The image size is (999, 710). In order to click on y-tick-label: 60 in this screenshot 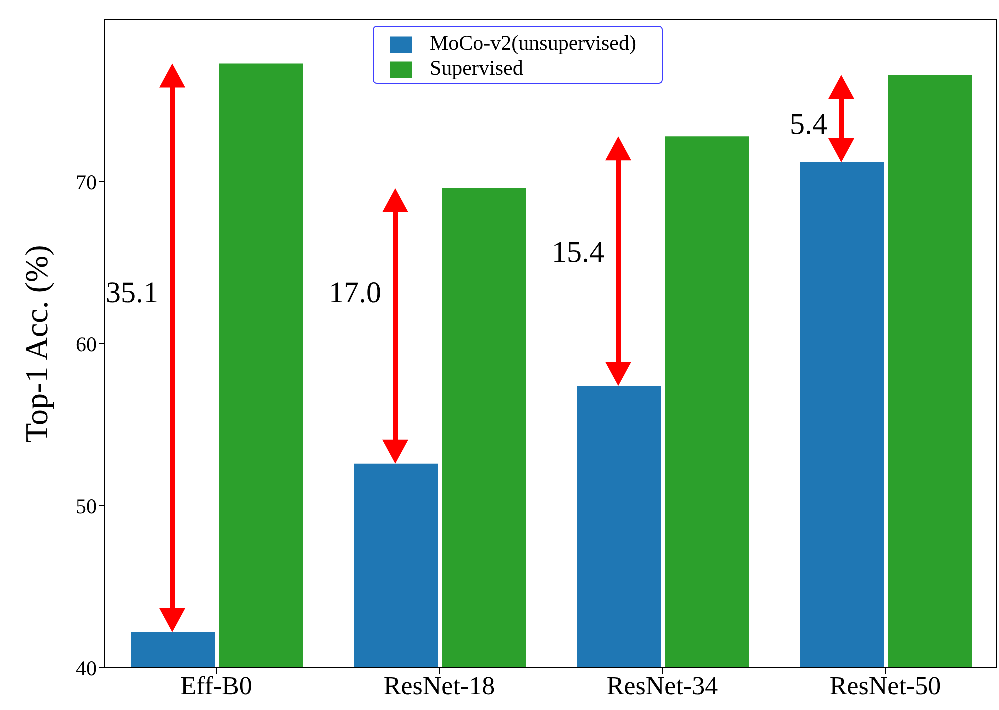, I will do `click(86, 344)`.